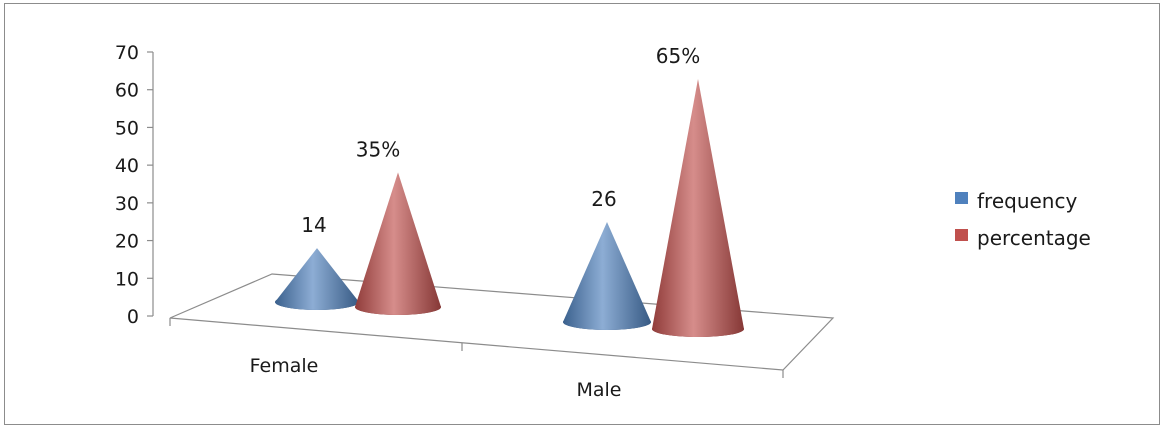 The image size is (1166, 429). Describe the element at coordinates (127, 279) in the screenshot. I see `y-tick-label: 10` at that location.